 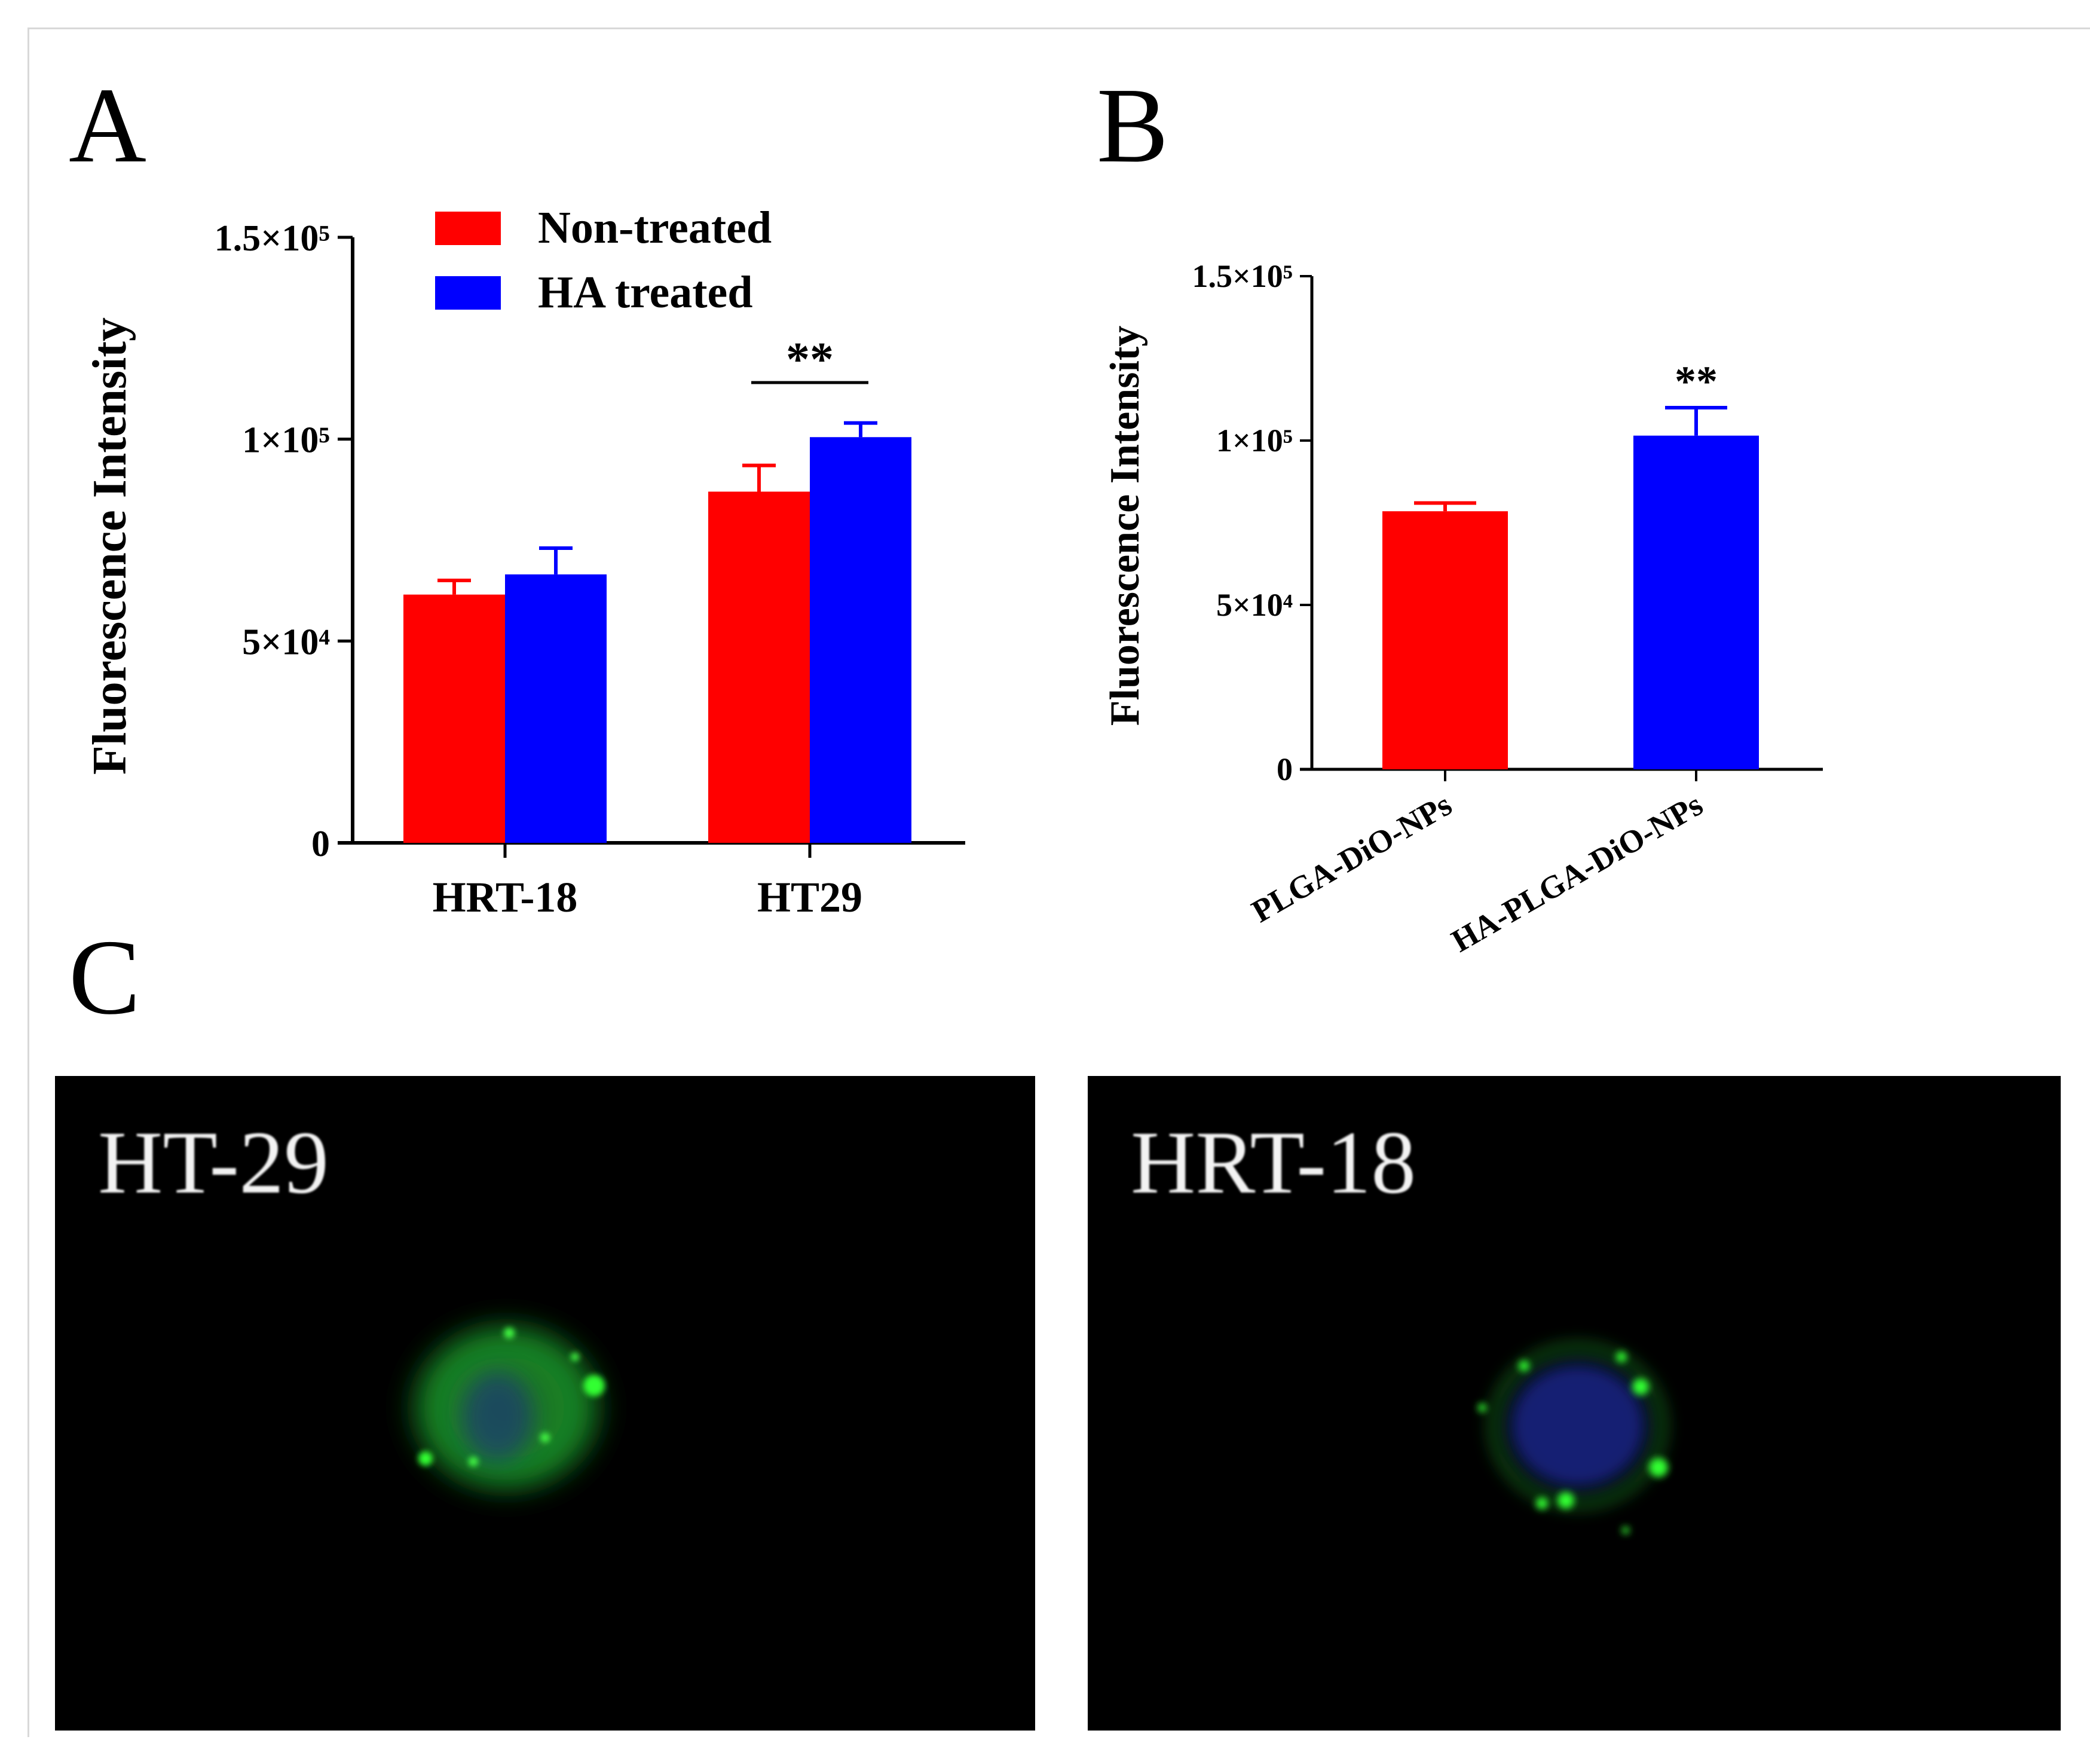 What do you see at coordinates (107, 126) in the screenshot?
I see `panel-letter-a: A` at bounding box center [107, 126].